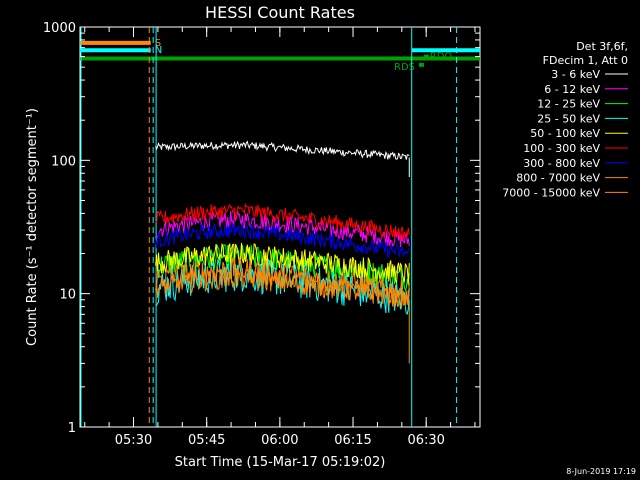  I want to click on y-tick-label: 1000, so click(59, 28).